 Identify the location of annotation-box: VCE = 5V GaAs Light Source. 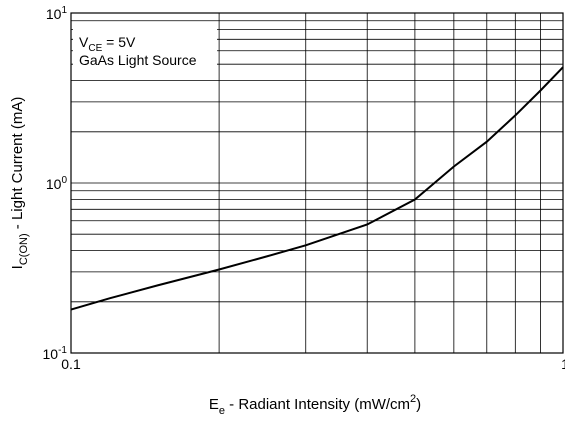
(145, 47).